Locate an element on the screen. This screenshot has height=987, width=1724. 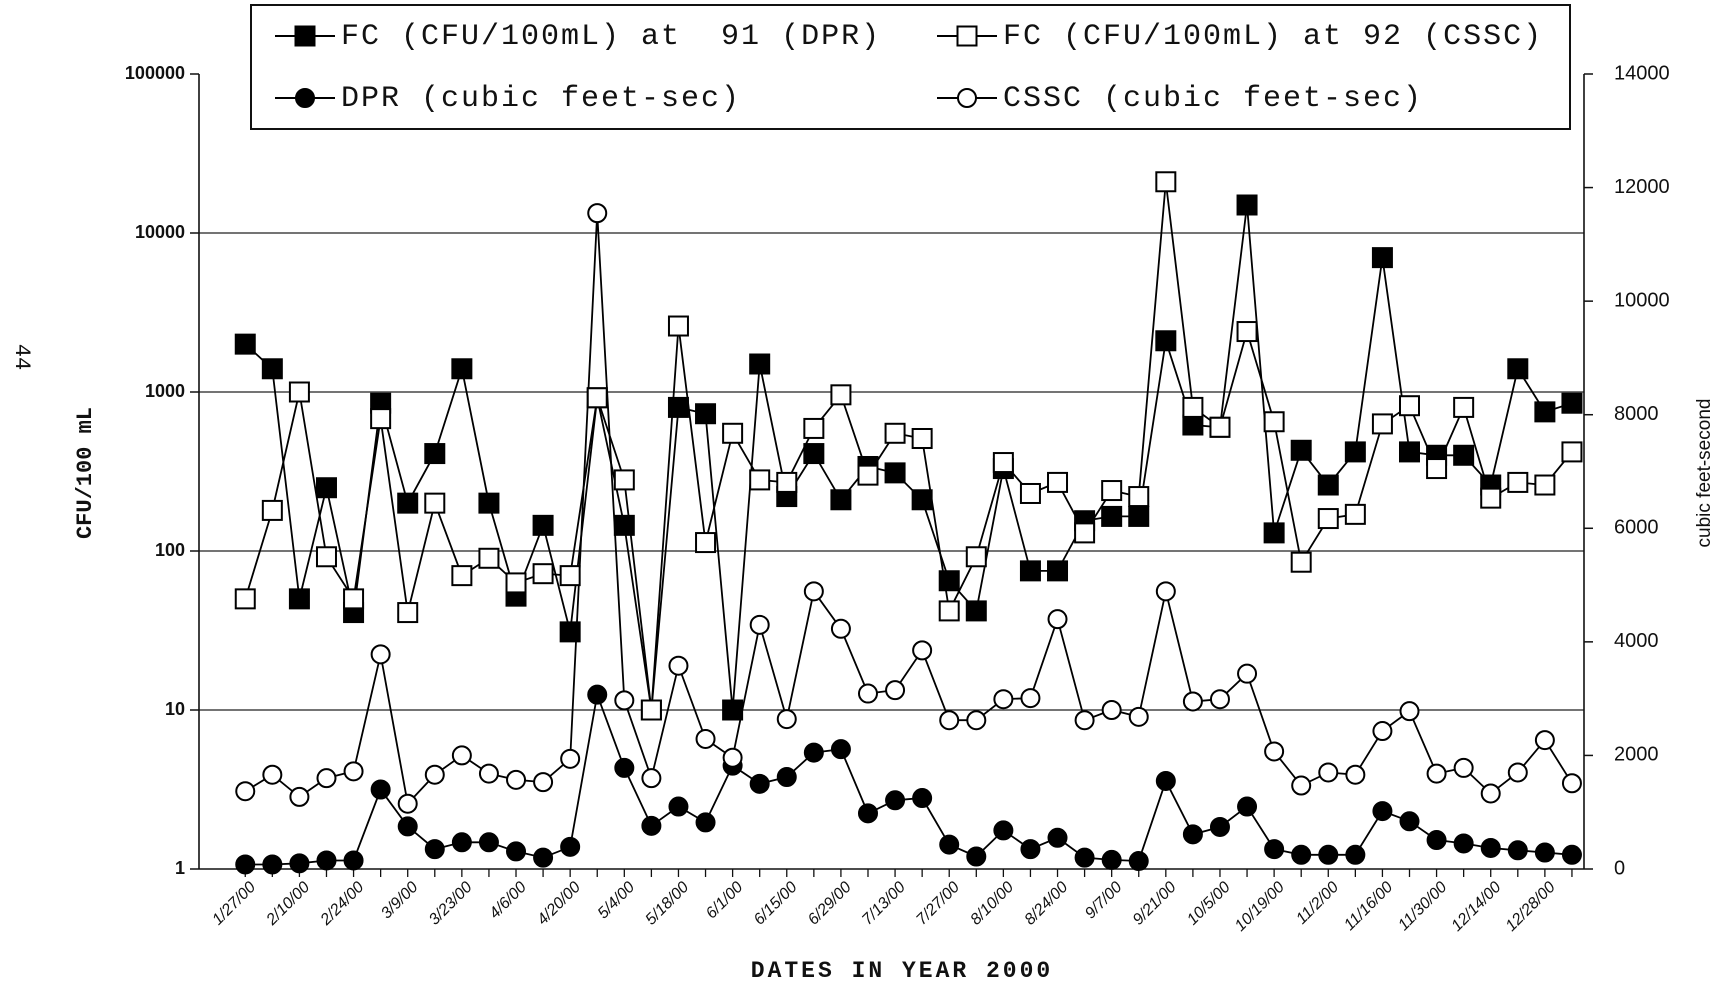
y-axis-title: CFU/100 mL is located at coordinates (85, 473).